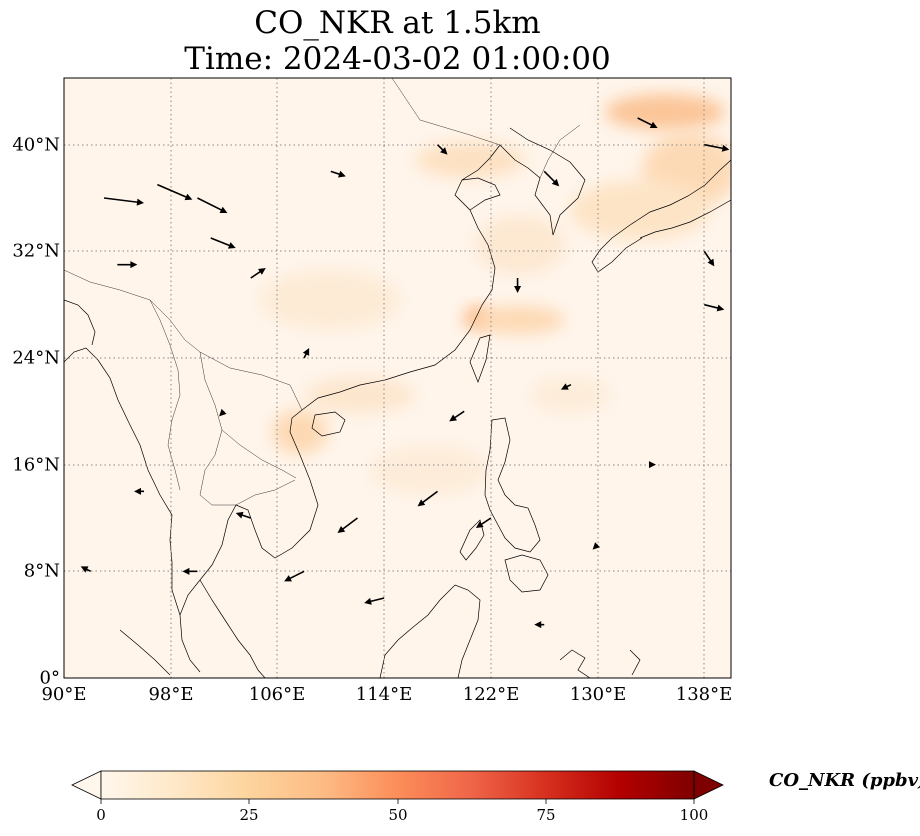 The image size is (920, 836). I want to click on lon-tick-label: 106°E, so click(277, 694).